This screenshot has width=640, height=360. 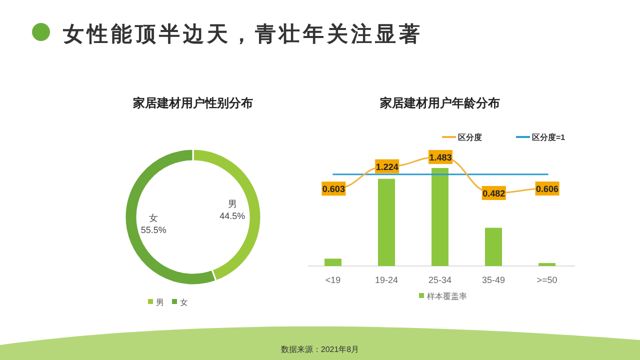 I want to click on data-label: 55.5%, so click(x=153, y=229).